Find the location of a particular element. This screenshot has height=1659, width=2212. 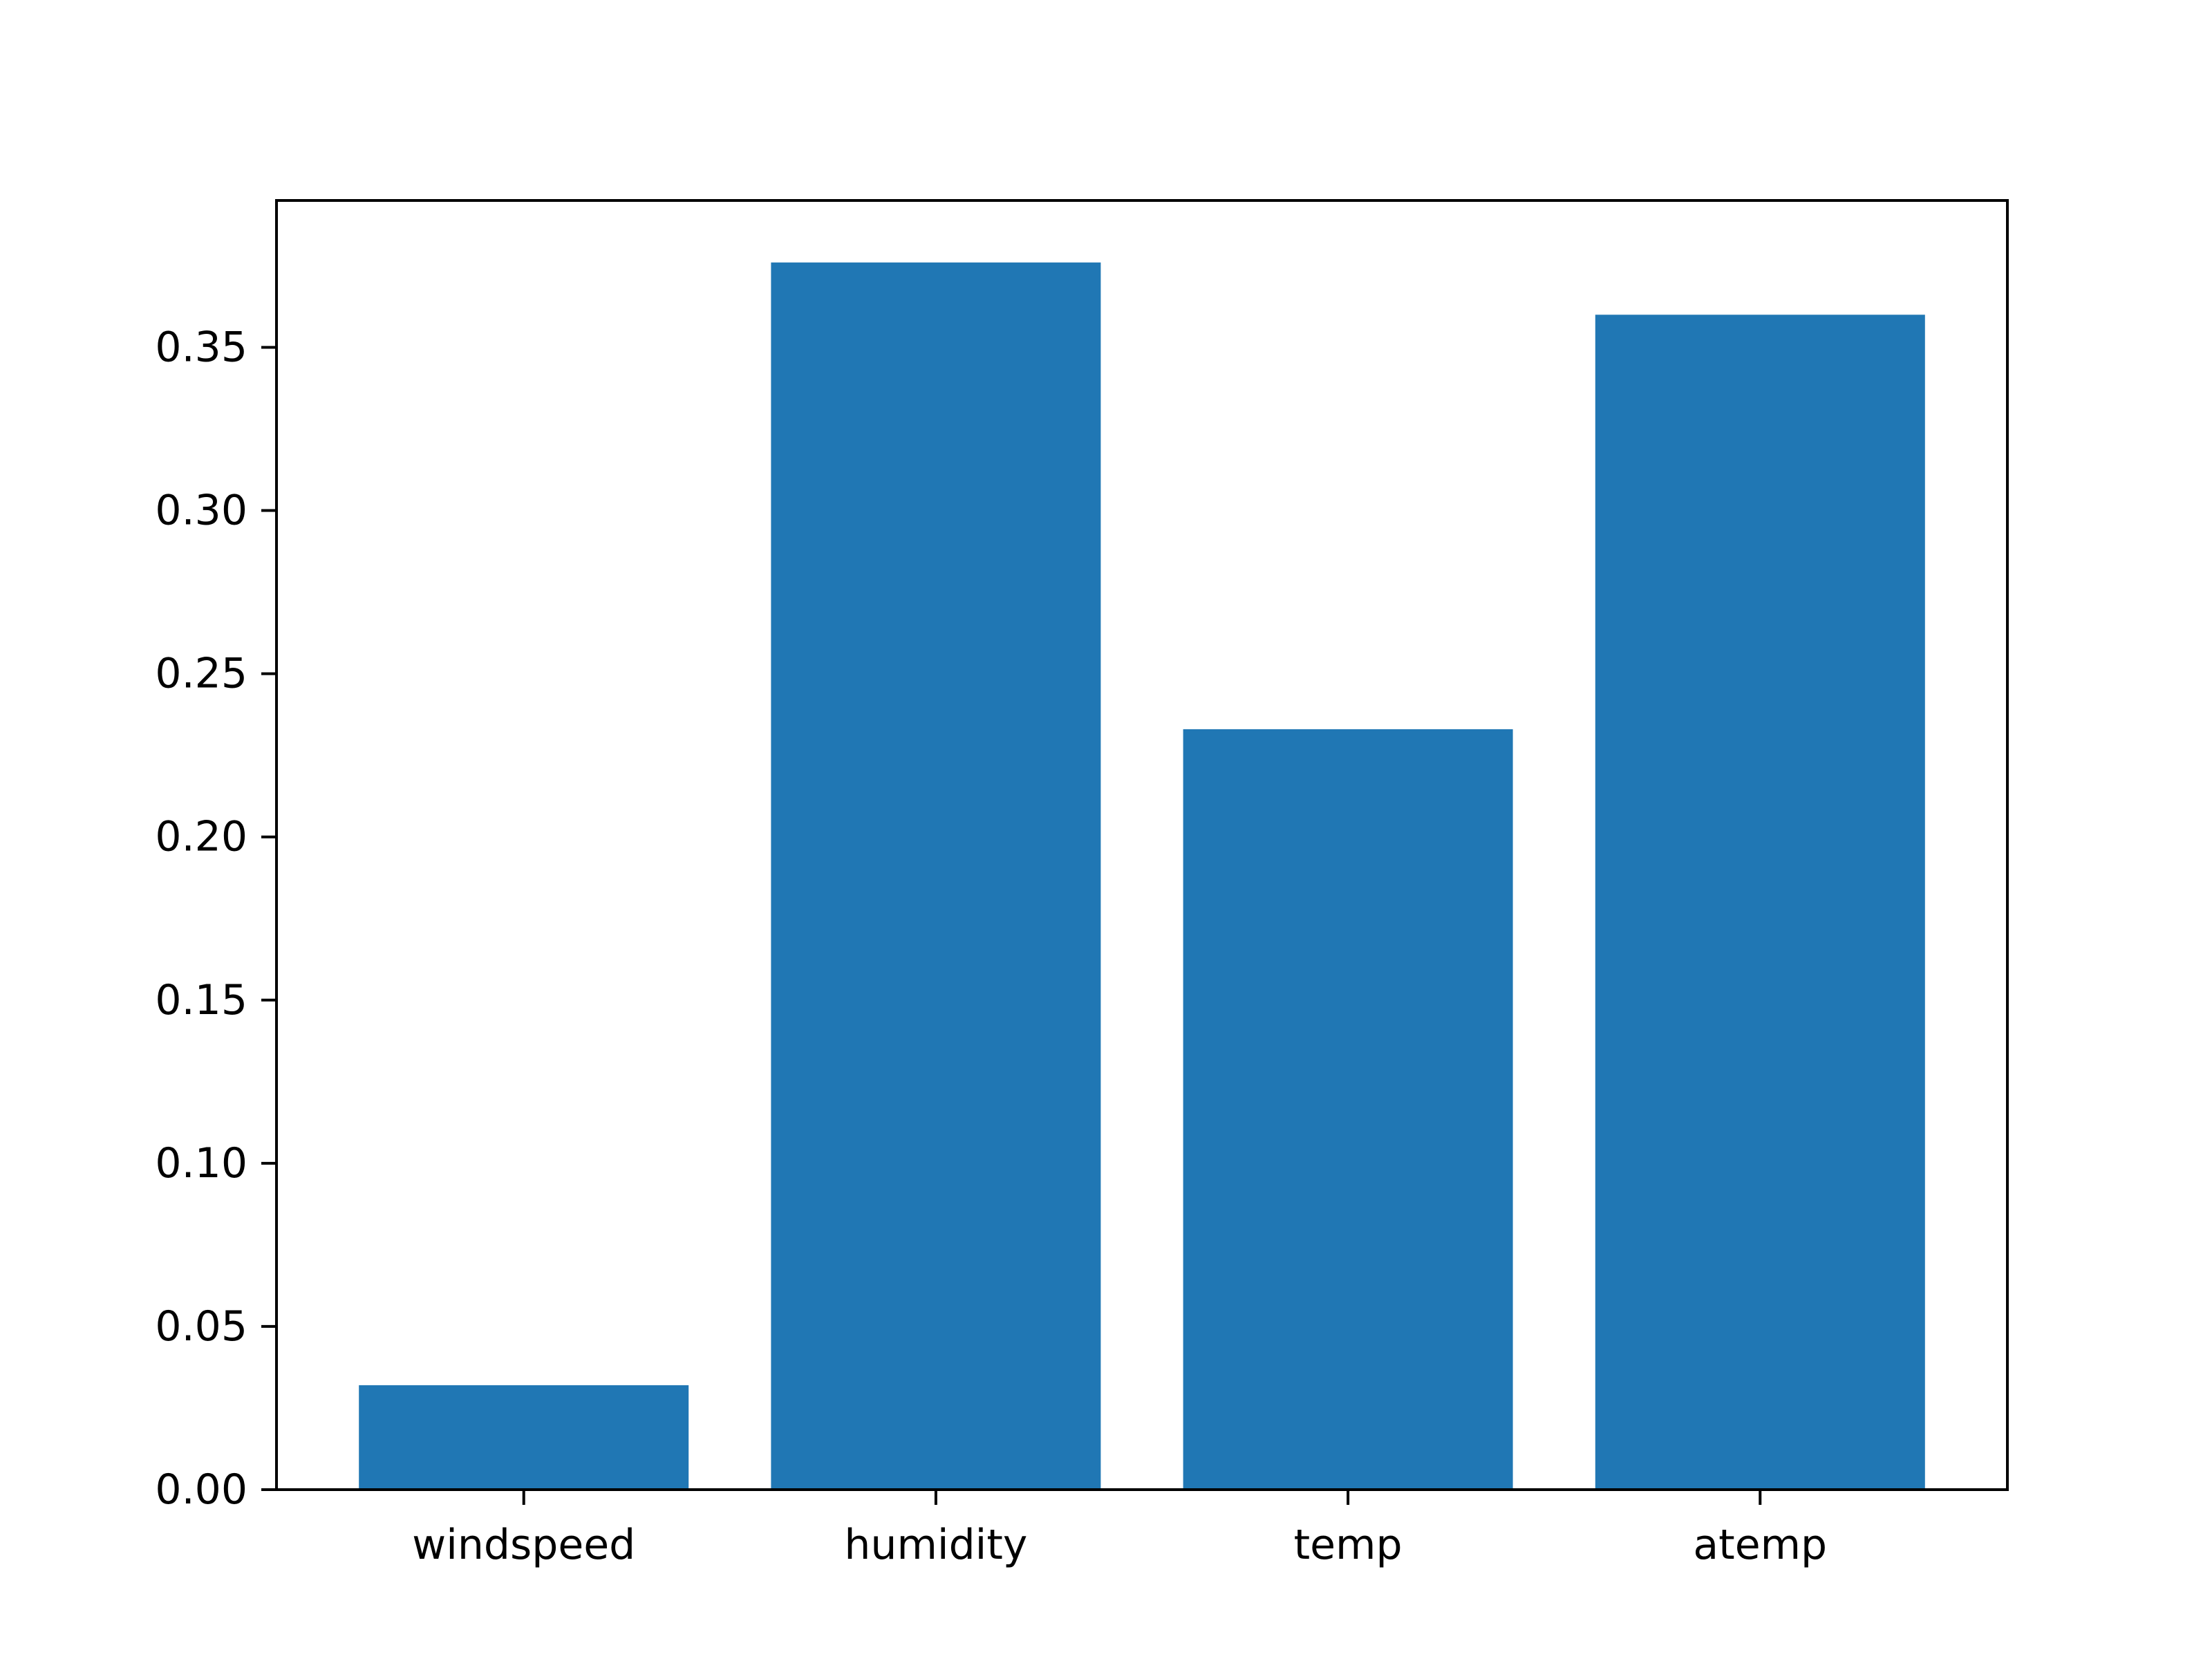

y-tick-label: 0.05 is located at coordinates (201, 1326).